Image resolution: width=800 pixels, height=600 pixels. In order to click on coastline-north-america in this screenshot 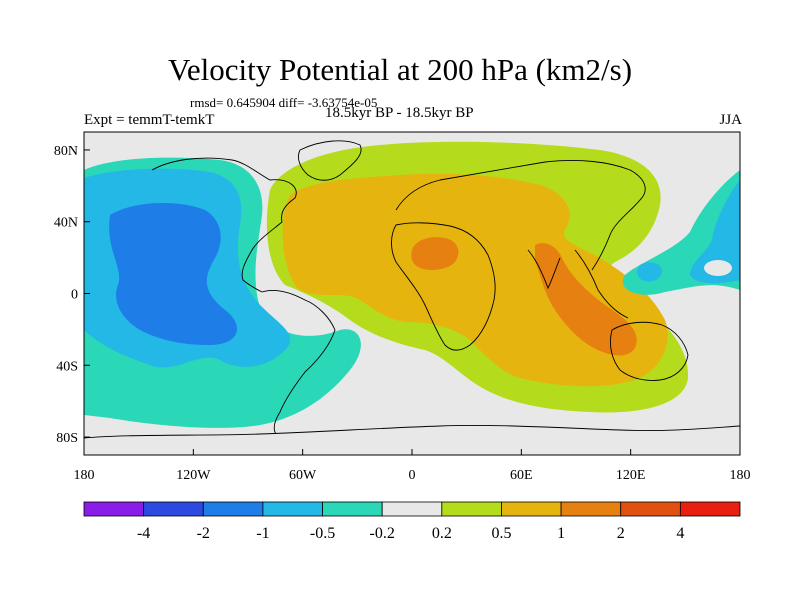, I will do `click(224, 225)`.